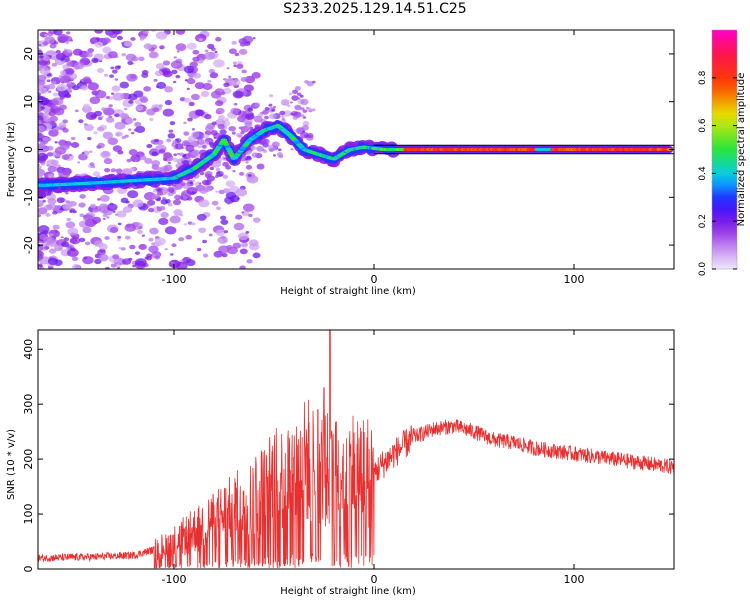  I want to click on y-tick-label: 10, so click(28, 102).